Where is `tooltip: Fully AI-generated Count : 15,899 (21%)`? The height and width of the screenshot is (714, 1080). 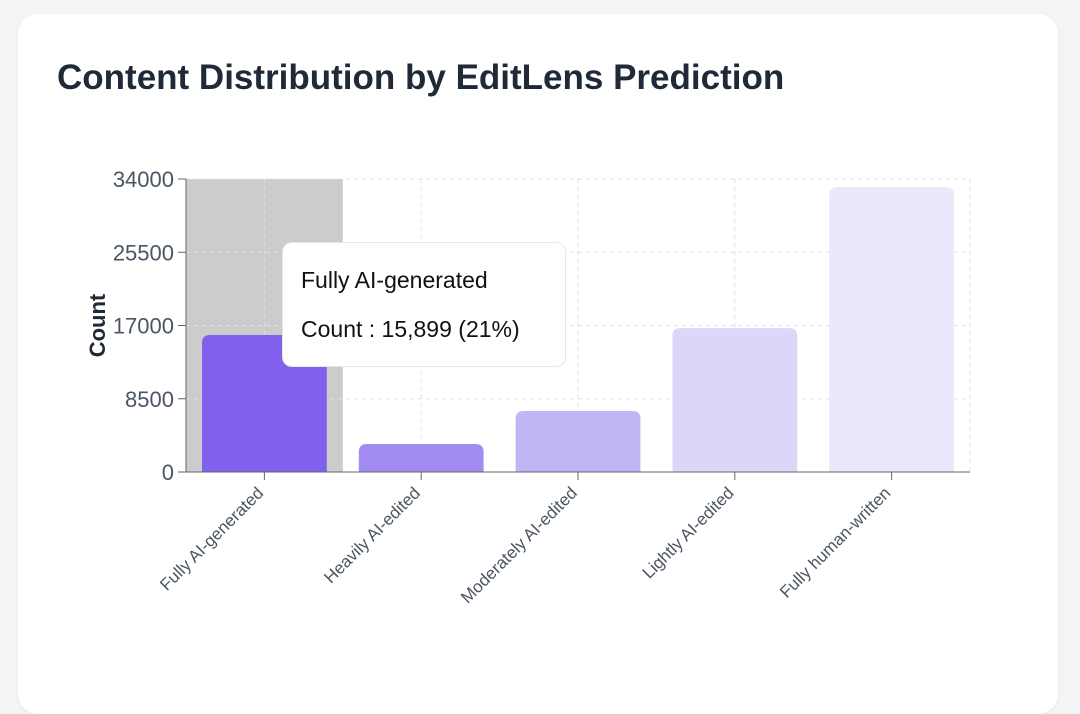 tooltip: Fully AI-generated Count : 15,899 (21%) is located at coordinates (424, 304).